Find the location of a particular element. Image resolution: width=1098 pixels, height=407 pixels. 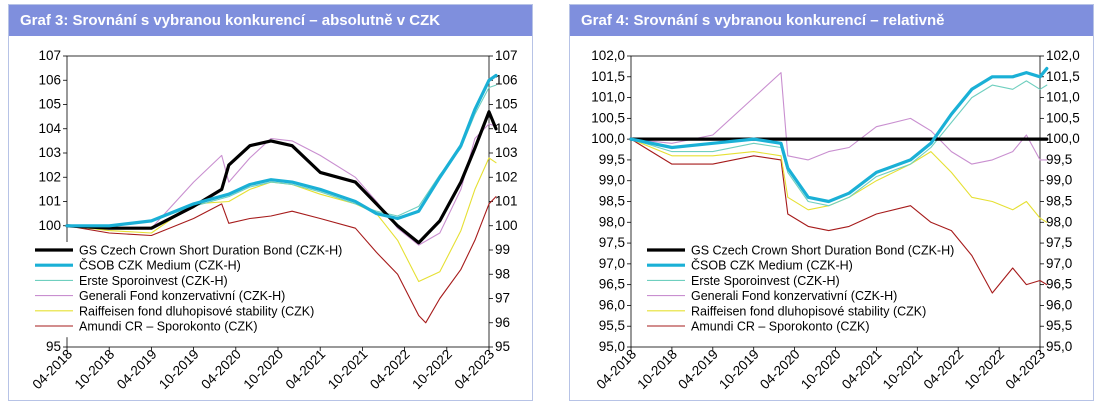

y-tick-label-right: 95 is located at coordinates (502, 346).